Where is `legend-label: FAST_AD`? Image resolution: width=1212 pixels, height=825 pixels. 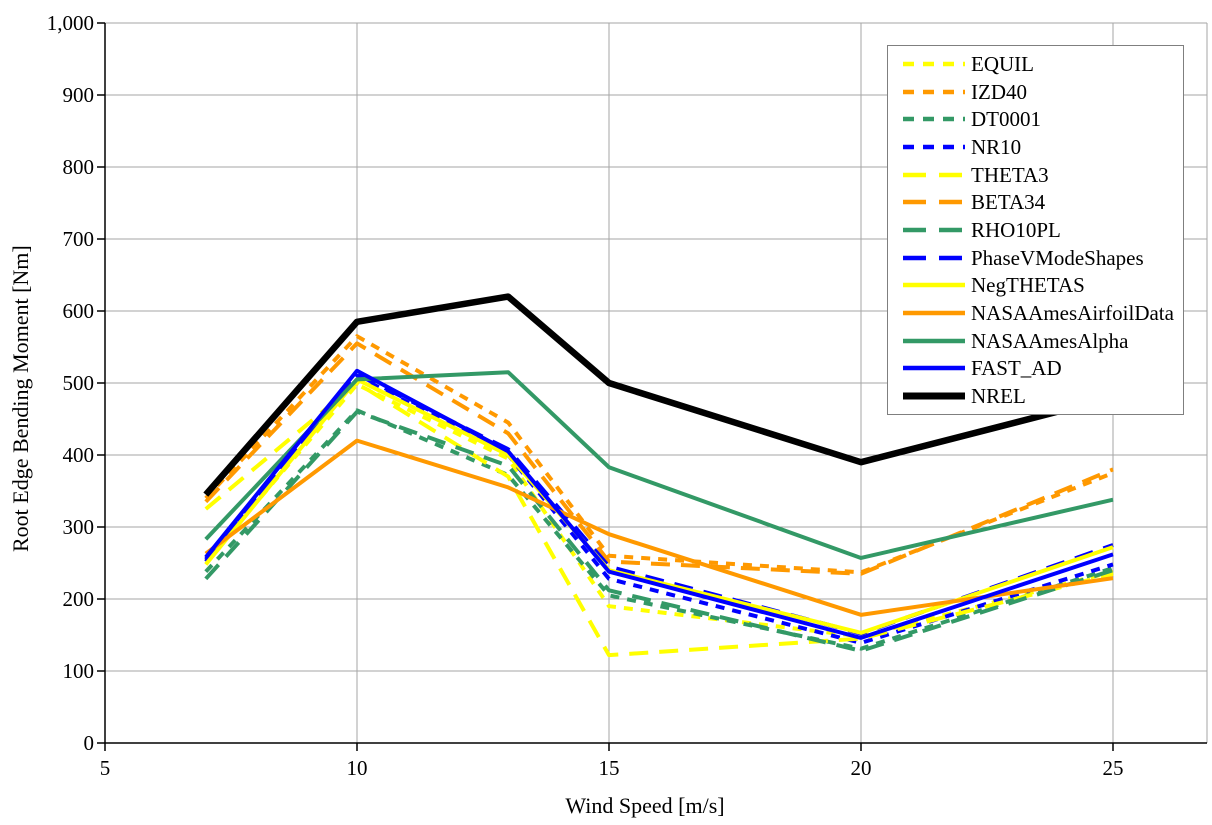 legend-label: FAST_AD is located at coordinates (1016, 368).